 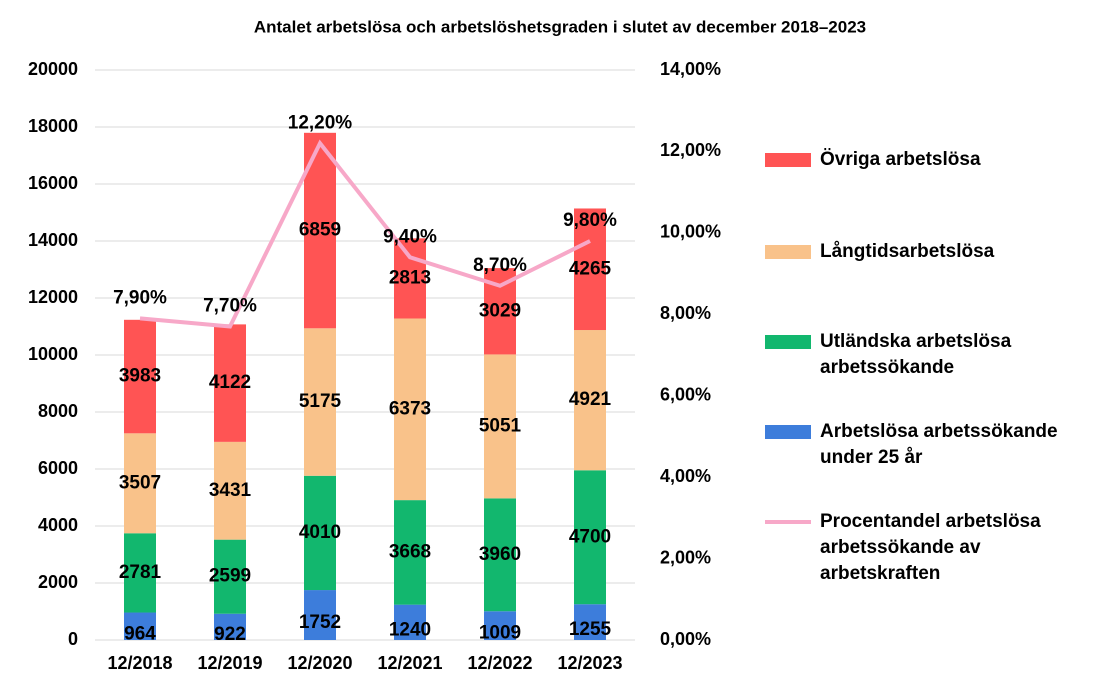 What do you see at coordinates (53, 354) in the screenshot?
I see `y-tick-label: 10000` at bounding box center [53, 354].